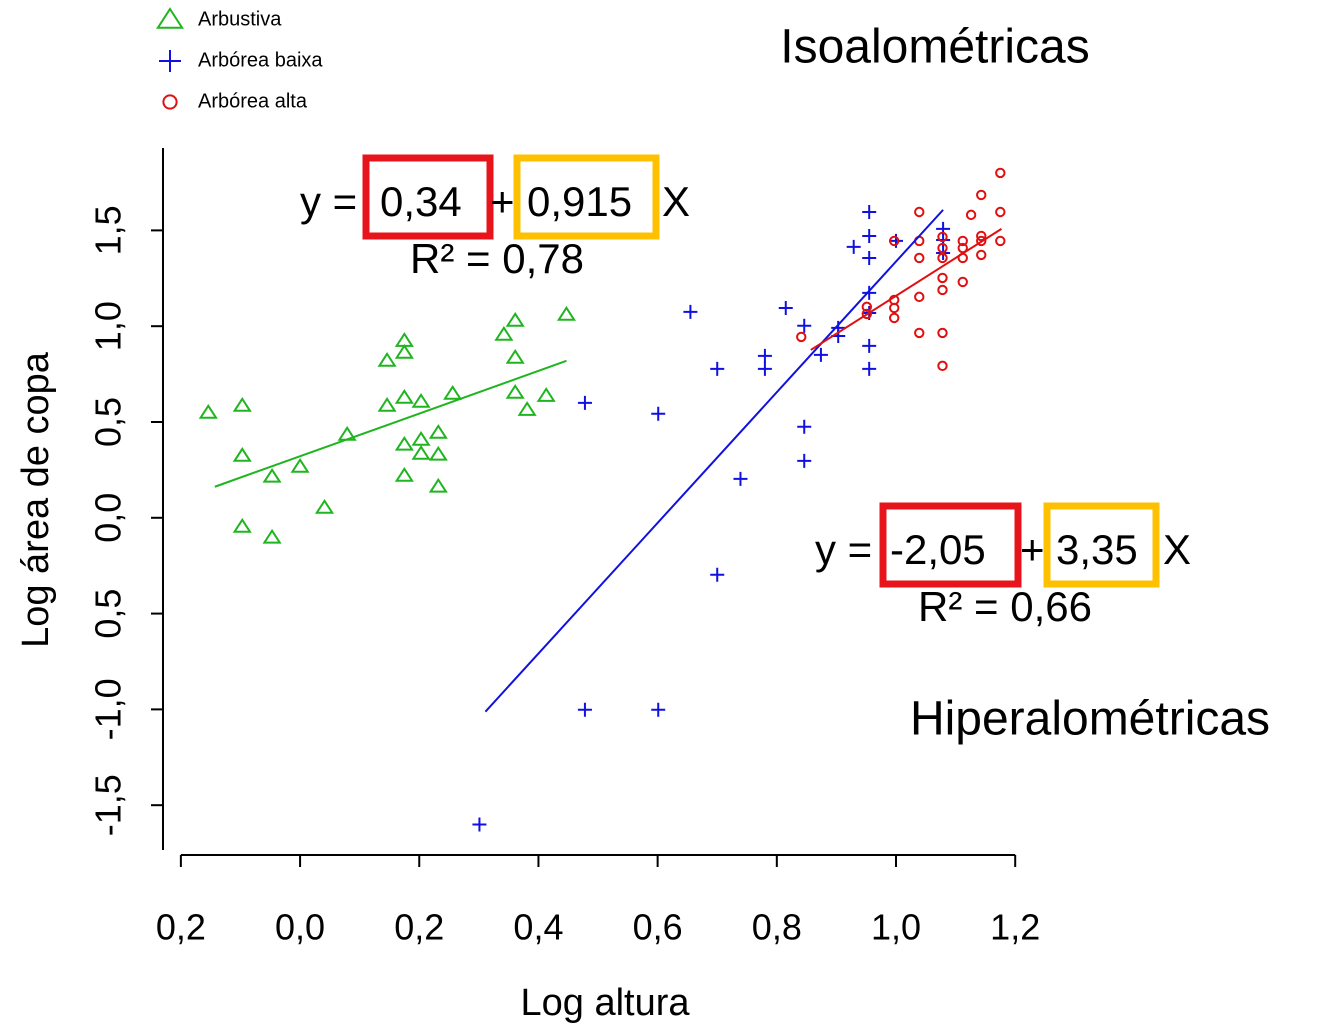  Describe the element at coordinates (538, 927) in the screenshot. I see `x-tick-label: 0,4` at that location.